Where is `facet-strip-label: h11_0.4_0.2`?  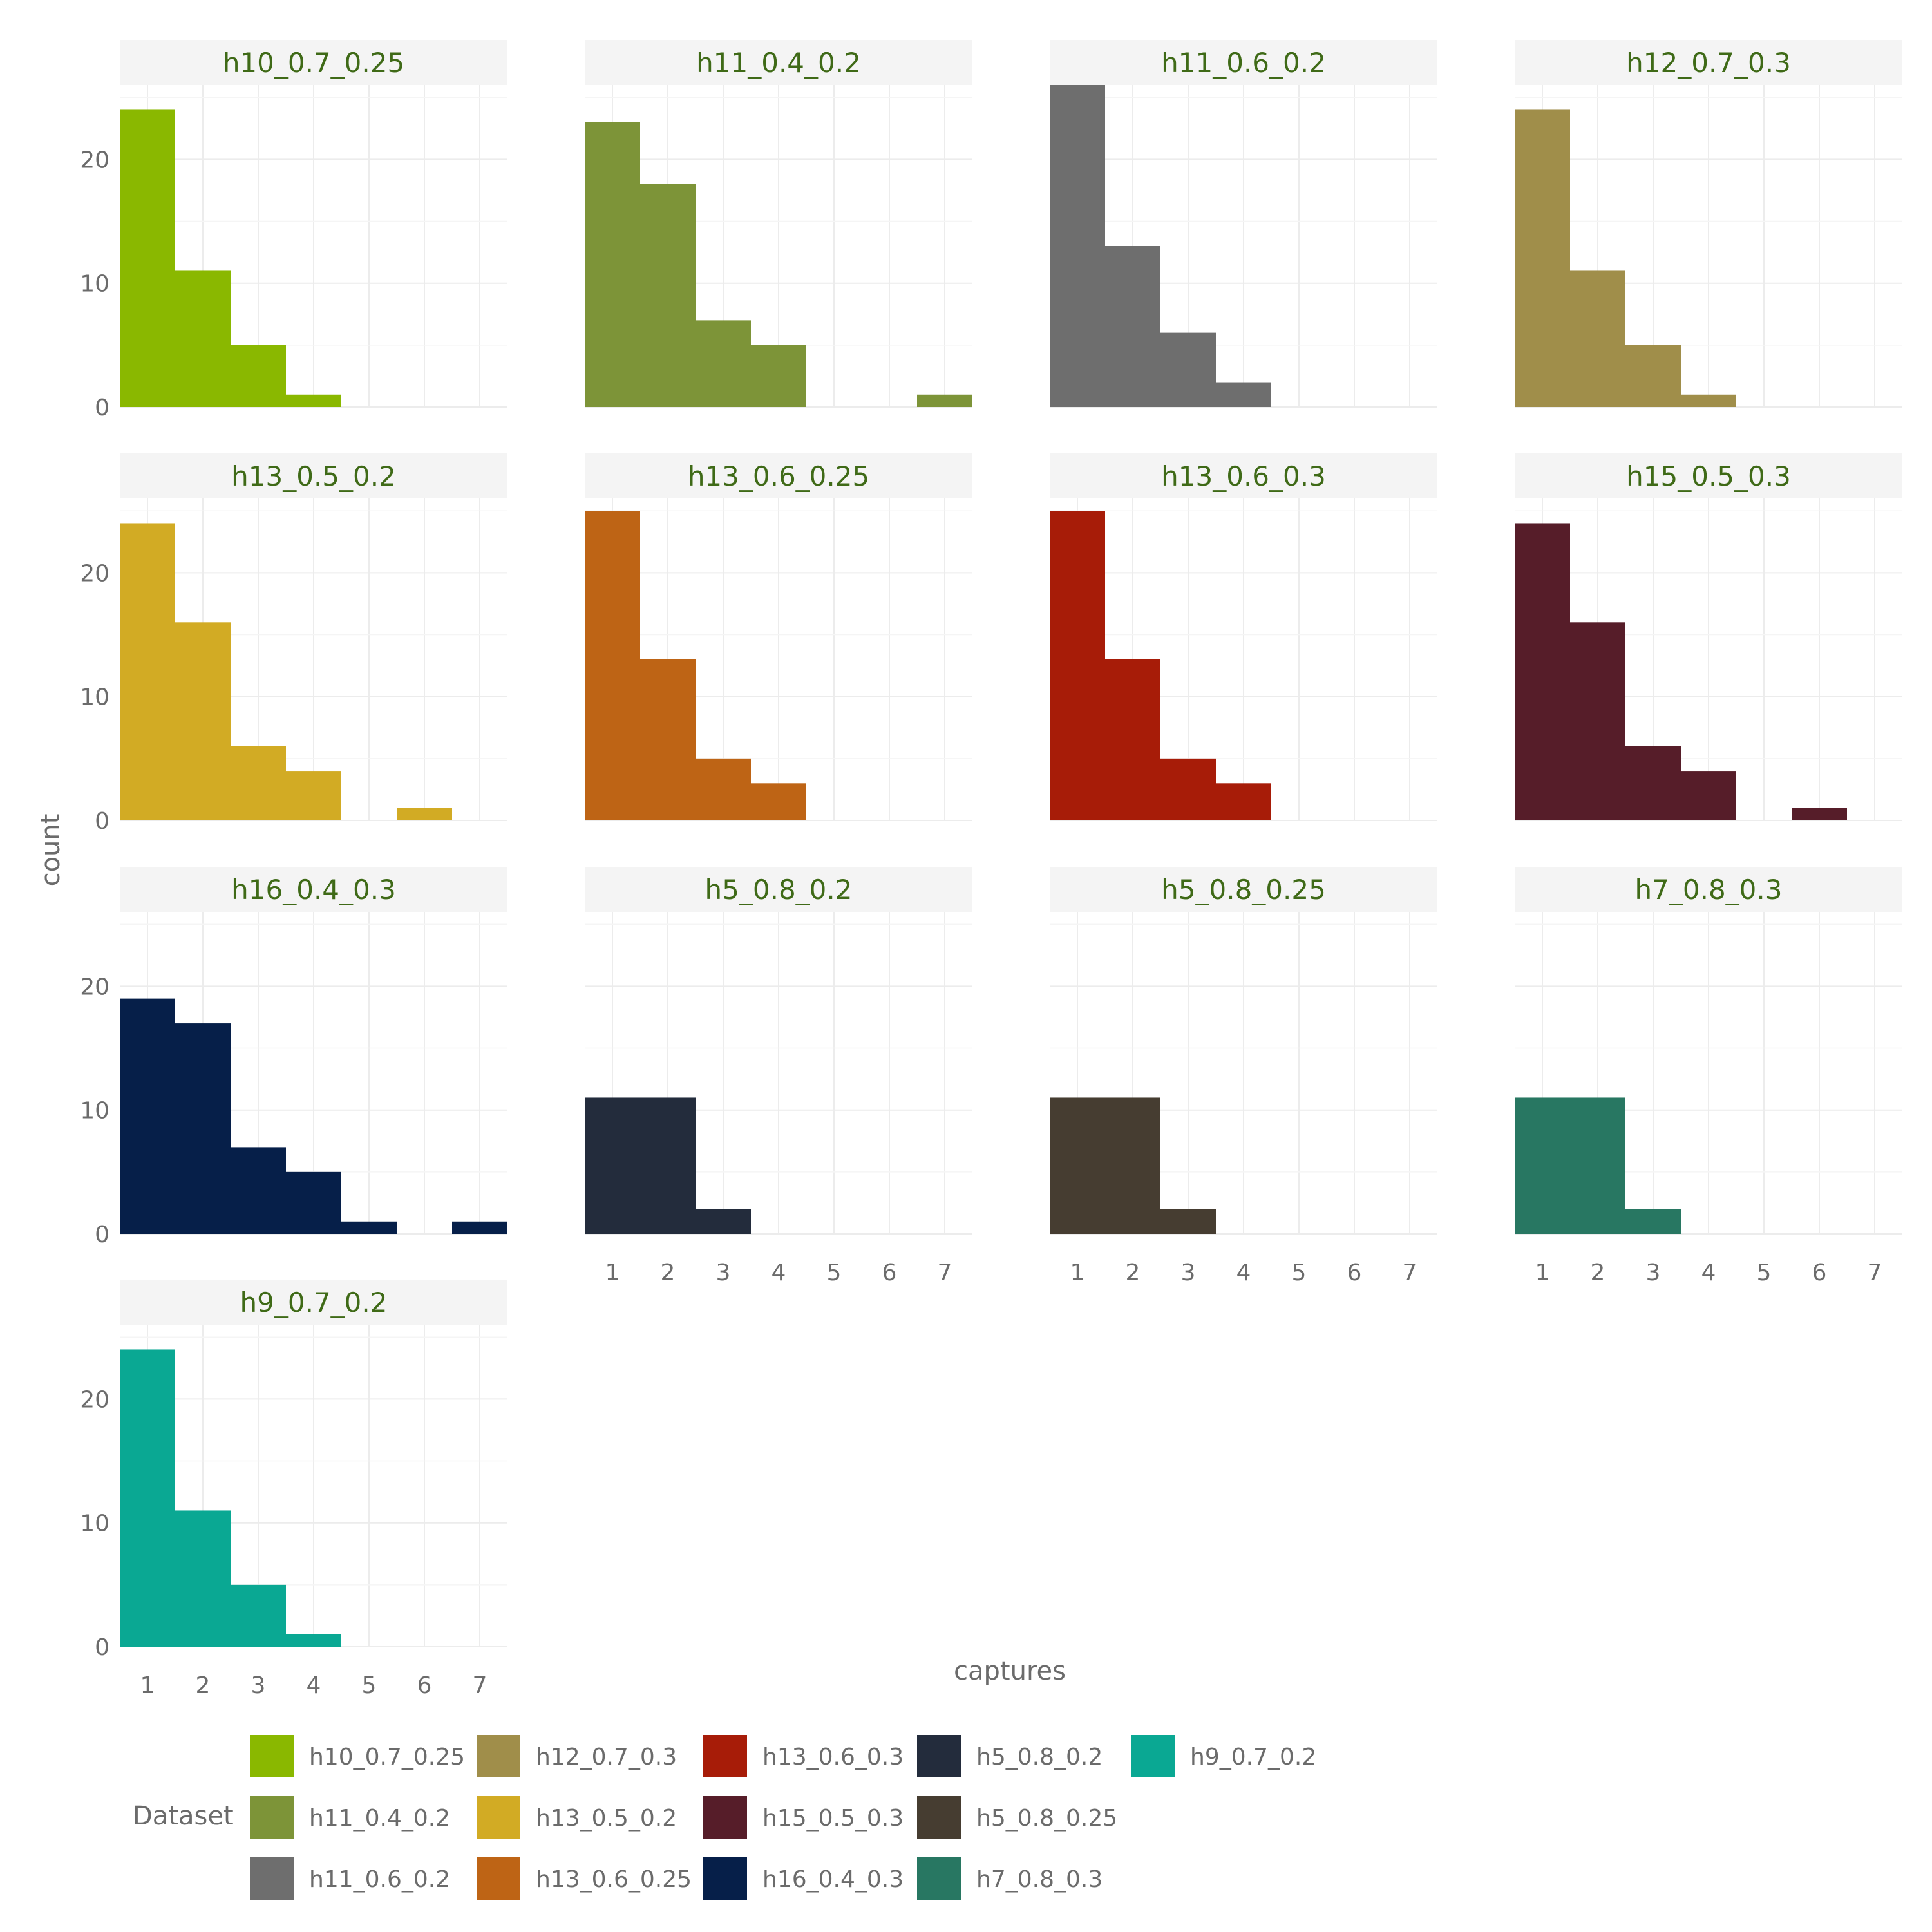
facet-strip-label: h11_0.4_0.2 is located at coordinates (779, 63).